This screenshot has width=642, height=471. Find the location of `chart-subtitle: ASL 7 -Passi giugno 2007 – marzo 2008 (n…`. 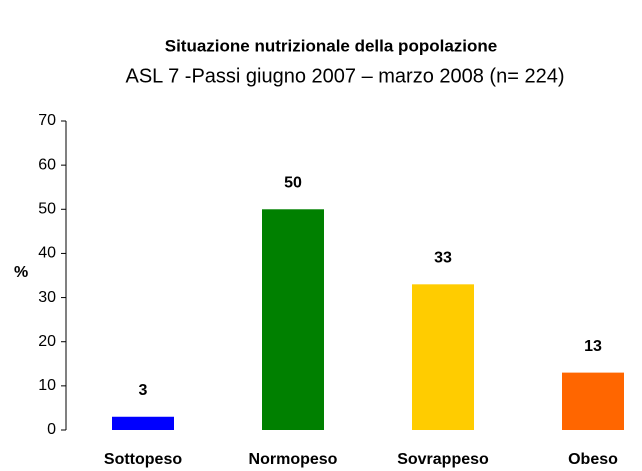

chart-subtitle: ASL 7 -Passi giugno 2007 – marzo 2008 (n… is located at coordinates (345, 76).